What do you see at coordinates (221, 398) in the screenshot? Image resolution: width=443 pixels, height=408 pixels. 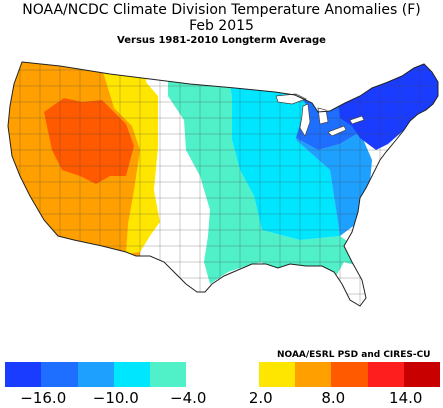 I see `legend-tick-labels: −16.0 −10.0 −4.0 2.0 8.0 14.0` at bounding box center [221, 398].